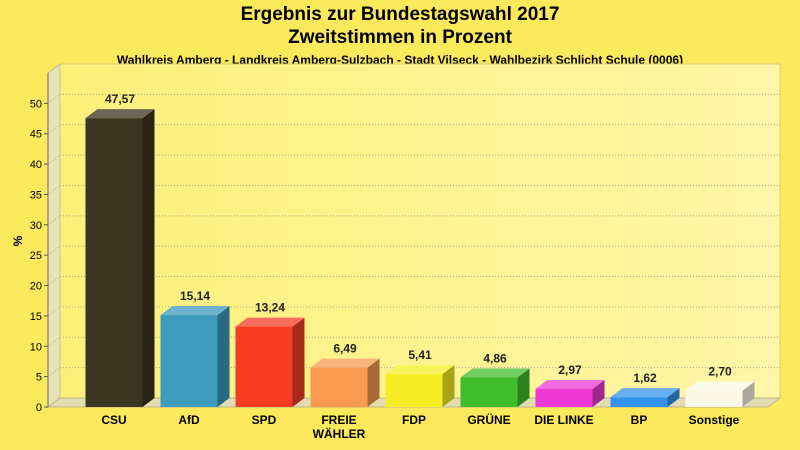 Image resolution: width=800 pixels, height=450 pixels. What do you see at coordinates (36, 287) in the screenshot?
I see `y-tick-label: 20` at bounding box center [36, 287].